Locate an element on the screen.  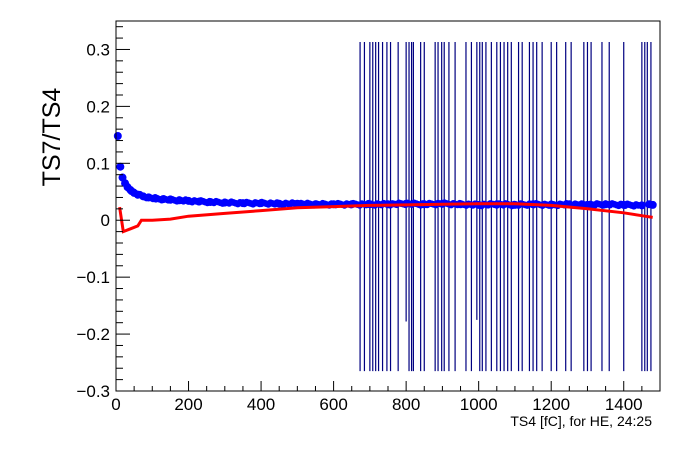
fit-line is located at coordinates (385, 218).